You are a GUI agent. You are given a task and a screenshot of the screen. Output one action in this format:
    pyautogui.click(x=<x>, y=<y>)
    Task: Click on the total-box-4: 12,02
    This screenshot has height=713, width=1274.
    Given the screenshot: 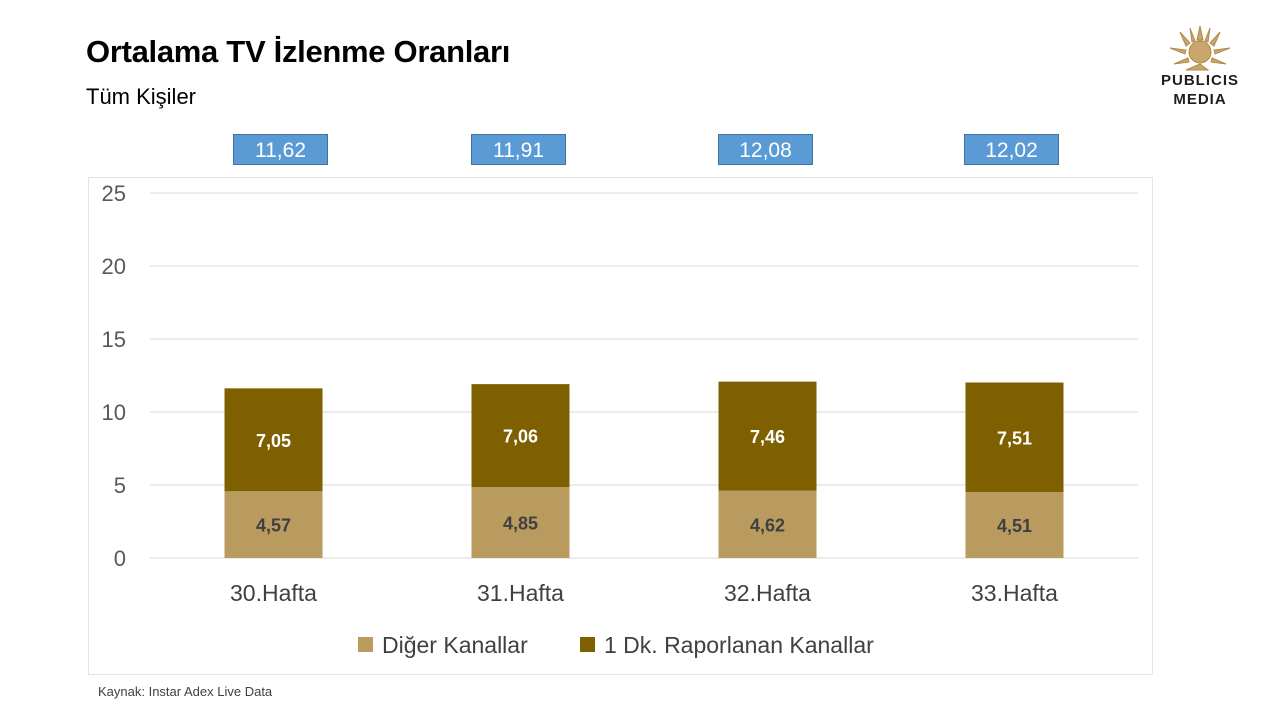 What is the action you would take?
    pyautogui.click(x=1011, y=149)
    